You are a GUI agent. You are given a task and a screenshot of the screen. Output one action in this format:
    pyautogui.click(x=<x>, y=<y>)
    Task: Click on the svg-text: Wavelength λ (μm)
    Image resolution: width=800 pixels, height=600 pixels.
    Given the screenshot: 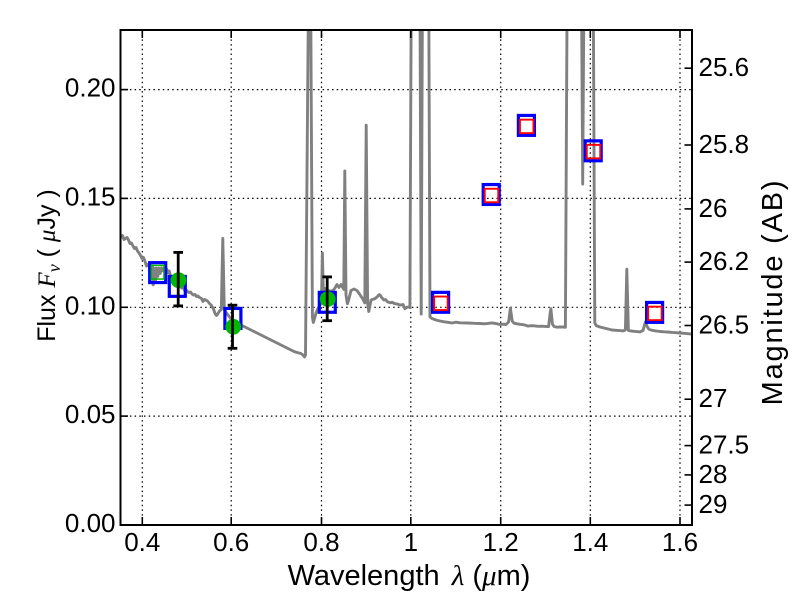 What is the action you would take?
    pyautogui.click(x=409, y=576)
    